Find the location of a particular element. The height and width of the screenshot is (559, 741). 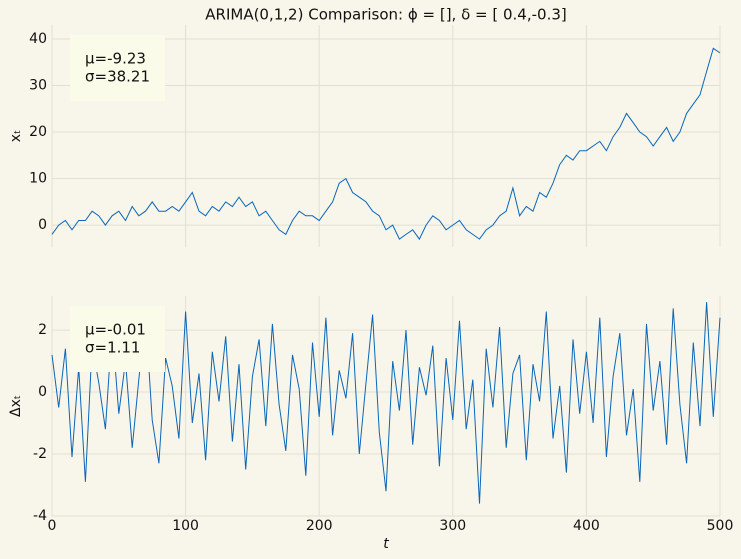

x-tick-label: 300 is located at coordinates (452, 526).